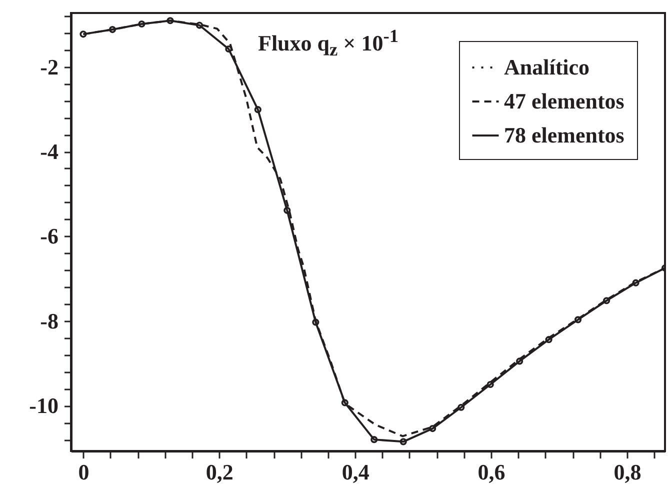 Image resolution: width=670 pixels, height=491 pixels. Describe the element at coordinates (356, 472) in the screenshot. I see `x-tick-label: 0,4` at that location.